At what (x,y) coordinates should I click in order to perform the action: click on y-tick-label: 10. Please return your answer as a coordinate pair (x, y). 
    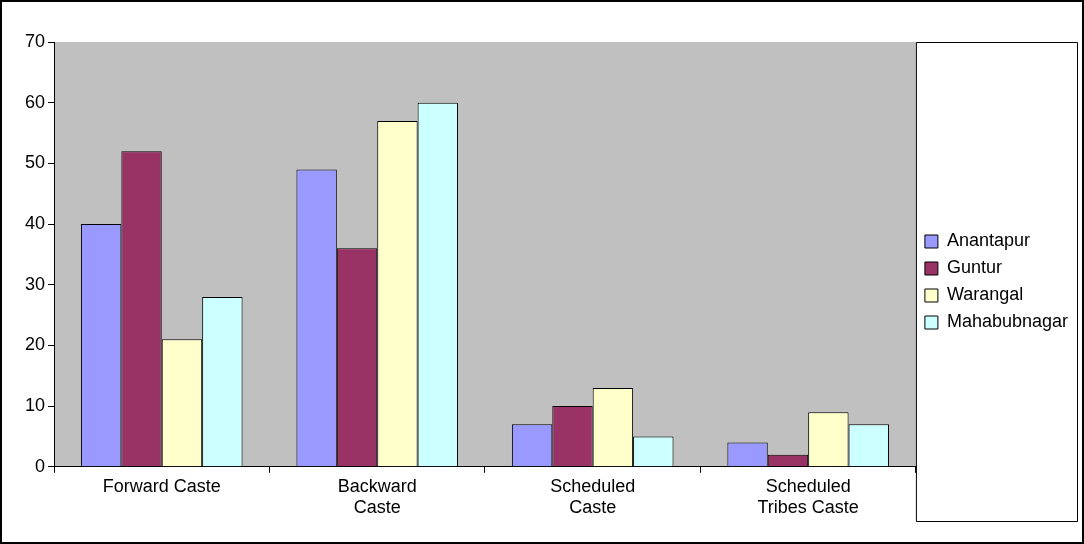
    Looking at the image, I should click on (35, 405).